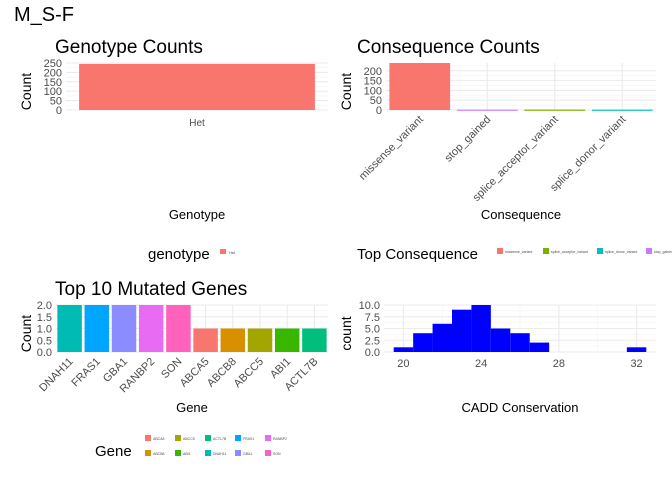  What do you see at coordinates (369, 306) in the screenshot?
I see `y-tick-label: 10.0` at bounding box center [369, 306].